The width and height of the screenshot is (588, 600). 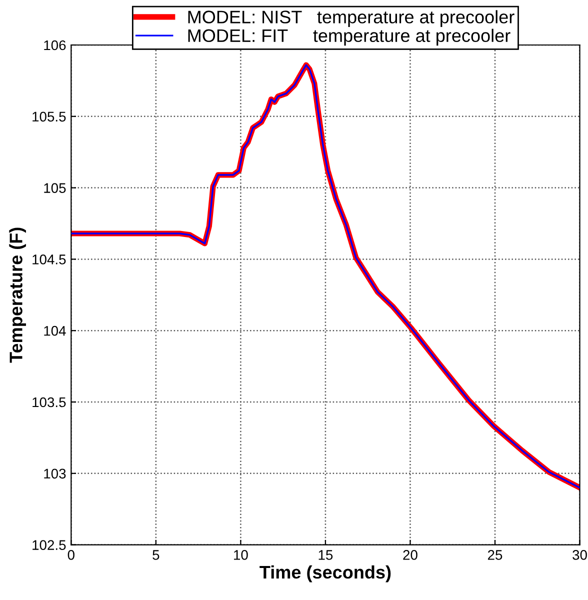 What do you see at coordinates (55, 473) in the screenshot?
I see `y-tick-label: 103` at bounding box center [55, 473].